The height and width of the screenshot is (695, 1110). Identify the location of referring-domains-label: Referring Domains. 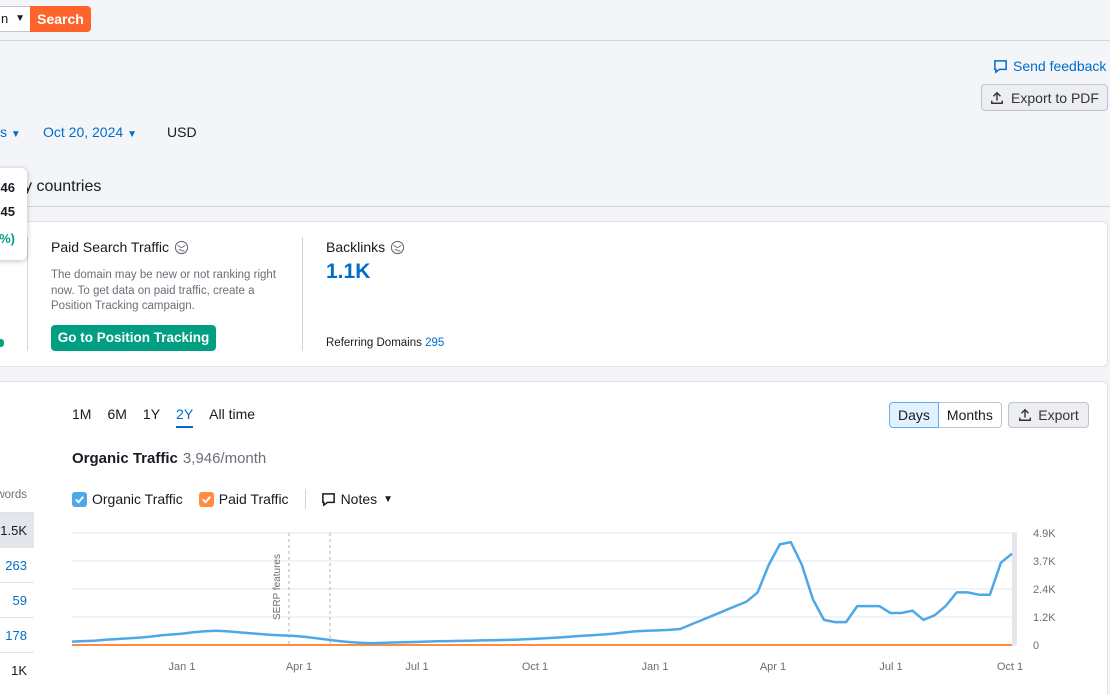
(374, 343).